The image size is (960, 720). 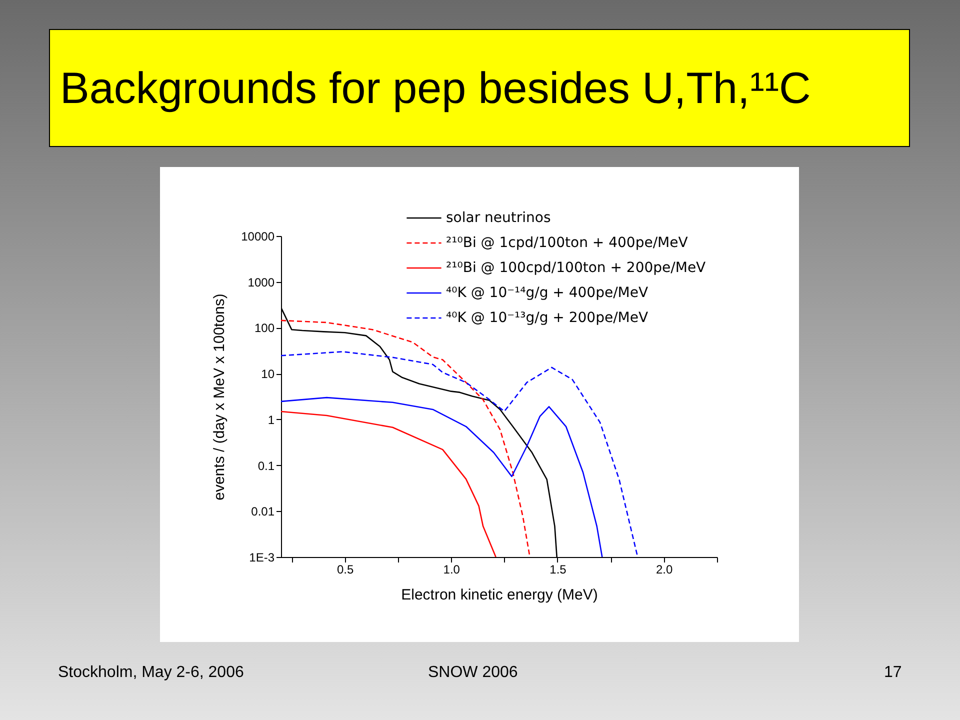 I want to click on y-tick-label: 10000, so click(x=258, y=237).